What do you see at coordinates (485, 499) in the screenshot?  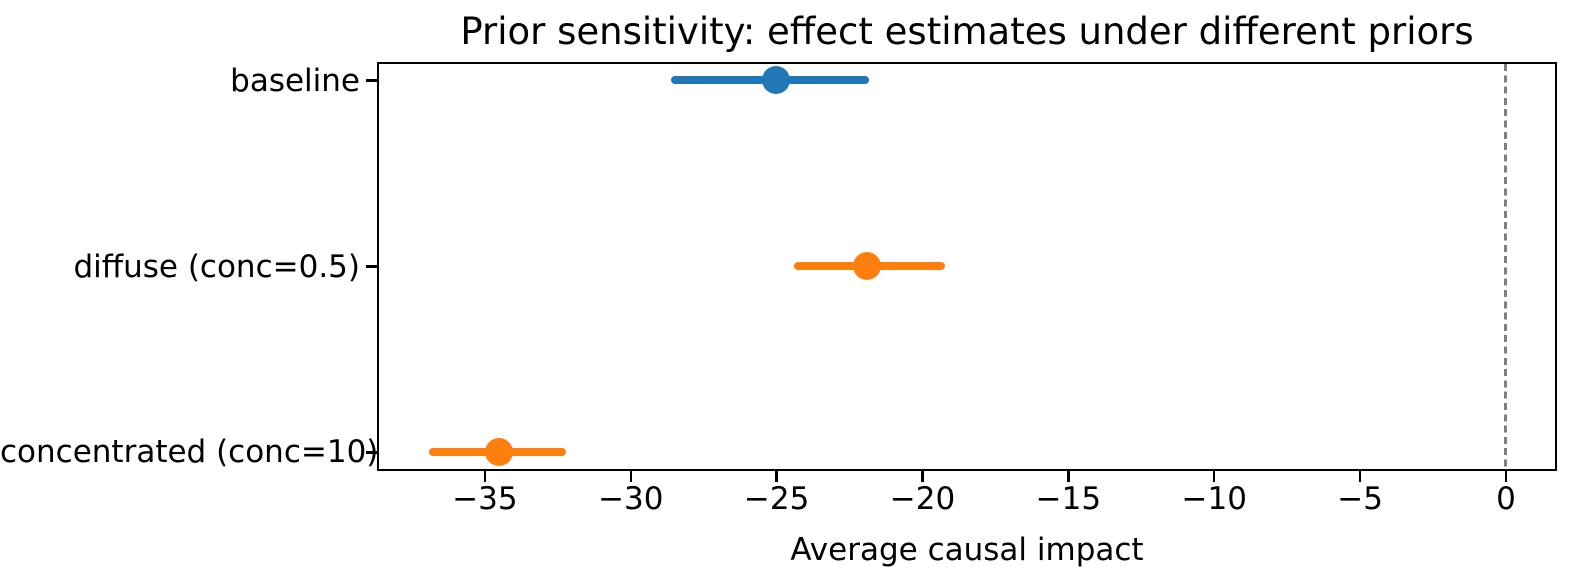 I see `x-tick-label: −35` at bounding box center [485, 499].